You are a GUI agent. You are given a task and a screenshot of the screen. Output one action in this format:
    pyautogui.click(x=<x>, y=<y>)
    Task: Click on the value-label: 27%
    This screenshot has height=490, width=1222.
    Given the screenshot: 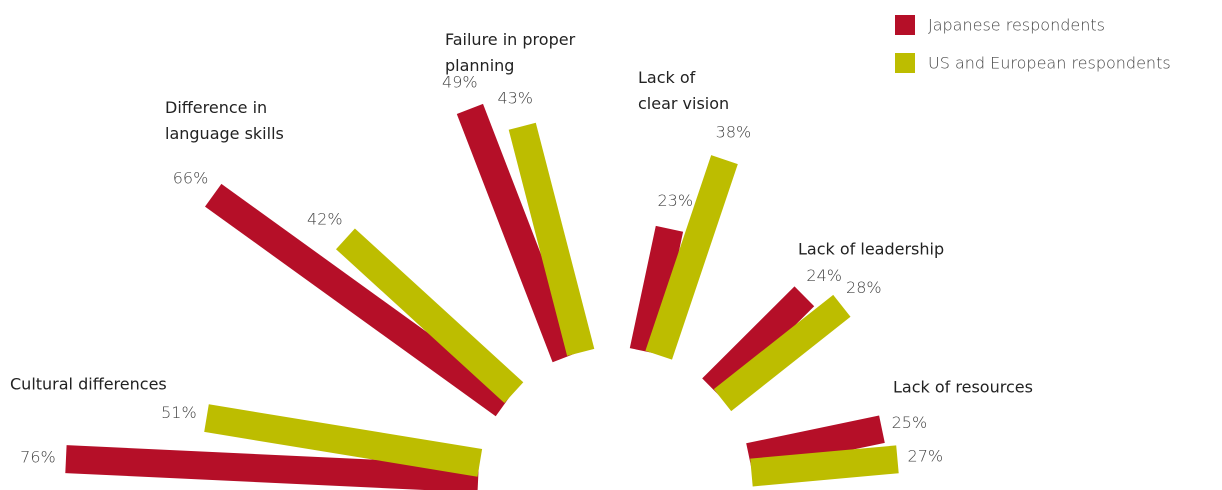 What is the action you would take?
    pyautogui.click(x=926, y=455)
    